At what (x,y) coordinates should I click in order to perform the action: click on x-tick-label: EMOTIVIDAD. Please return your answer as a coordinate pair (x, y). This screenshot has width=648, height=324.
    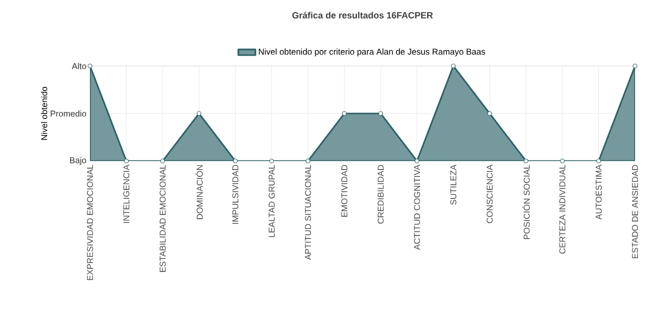
    Looking at the image, I should click on (344, 190).